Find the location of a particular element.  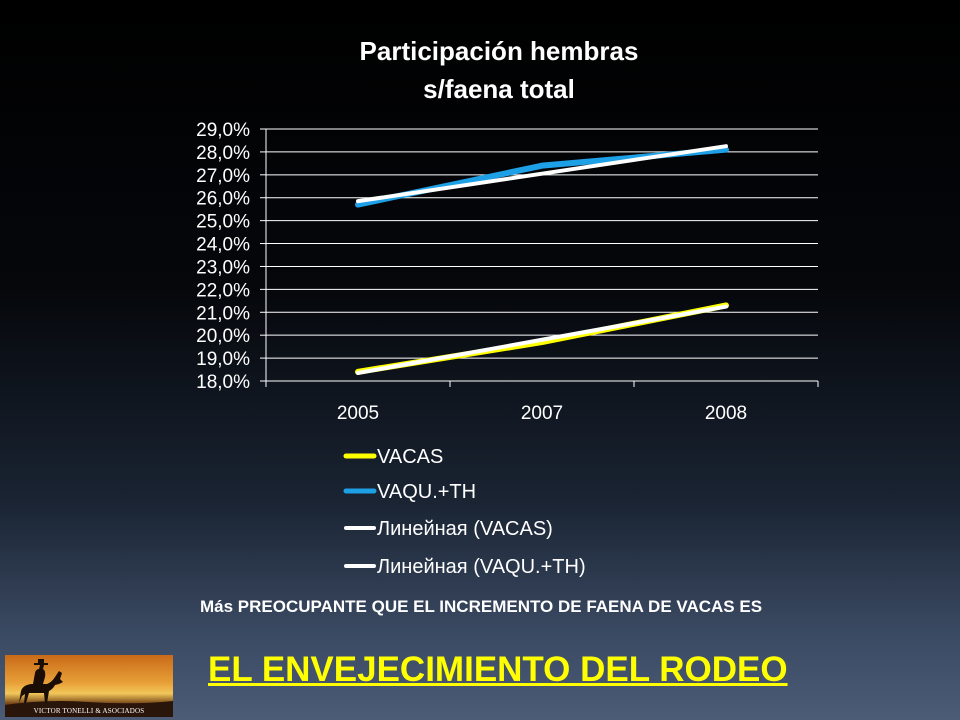

y-tick-label: 25,0% is located at coordinates (223, 222).